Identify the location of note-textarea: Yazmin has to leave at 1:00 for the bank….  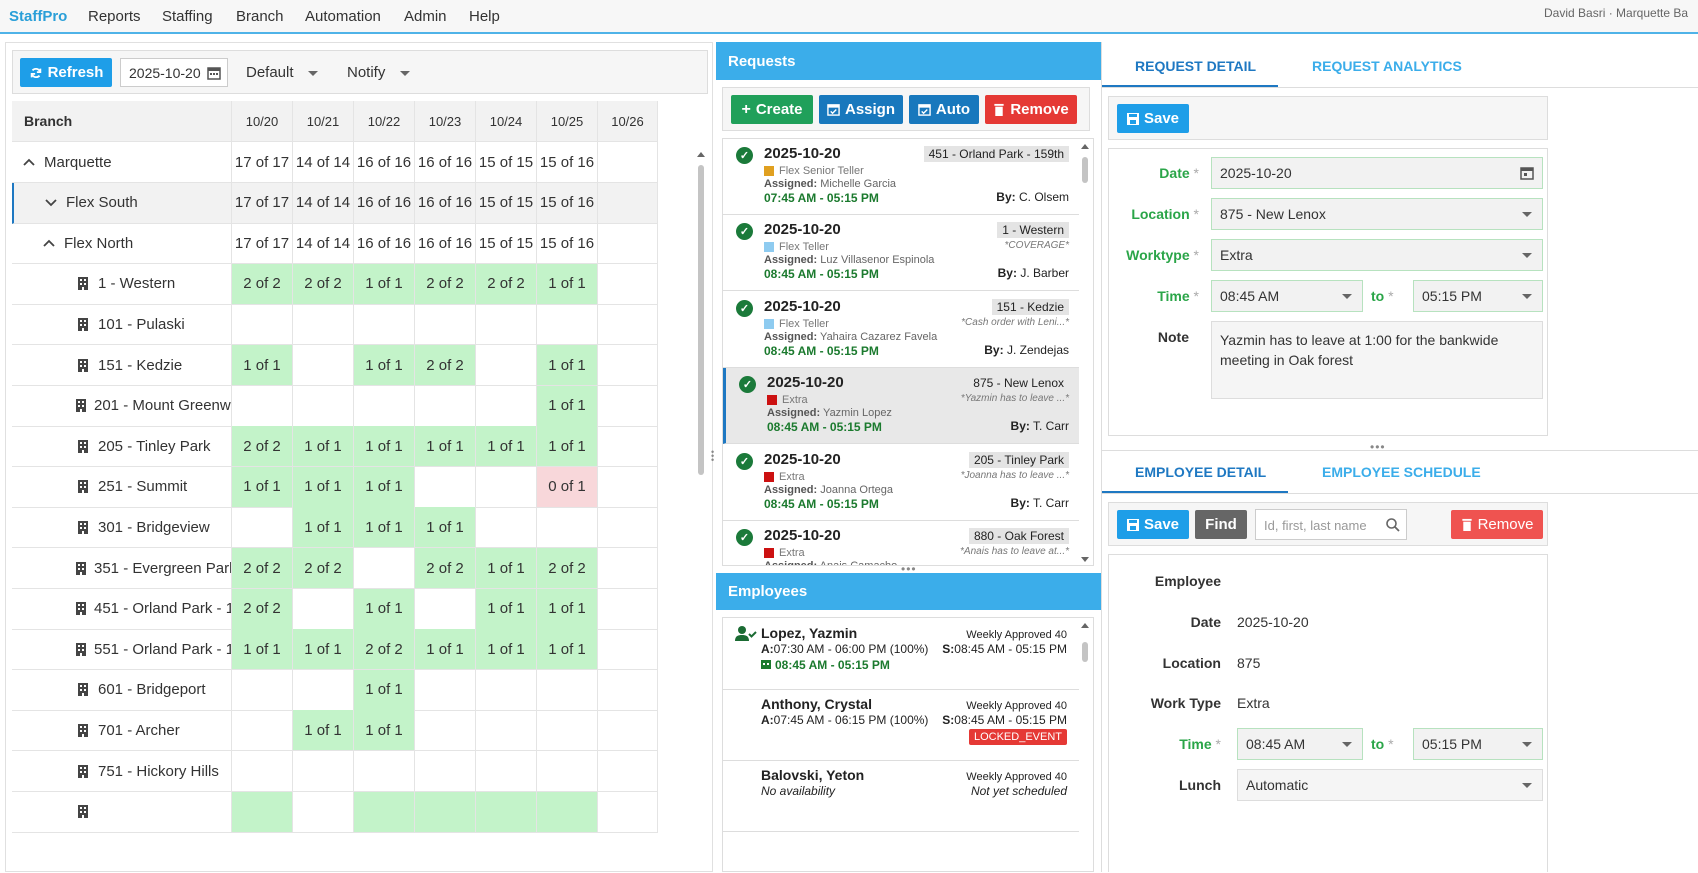
(1377, 360).